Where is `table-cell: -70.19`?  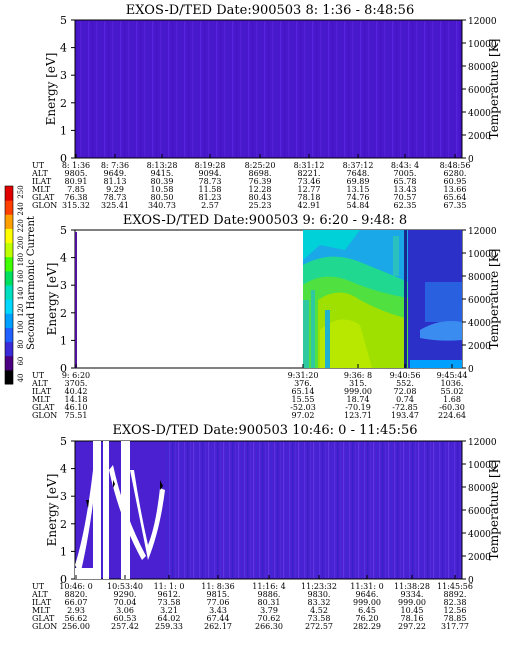
table-cell: -70.19 is located at coordinates (358, 407).